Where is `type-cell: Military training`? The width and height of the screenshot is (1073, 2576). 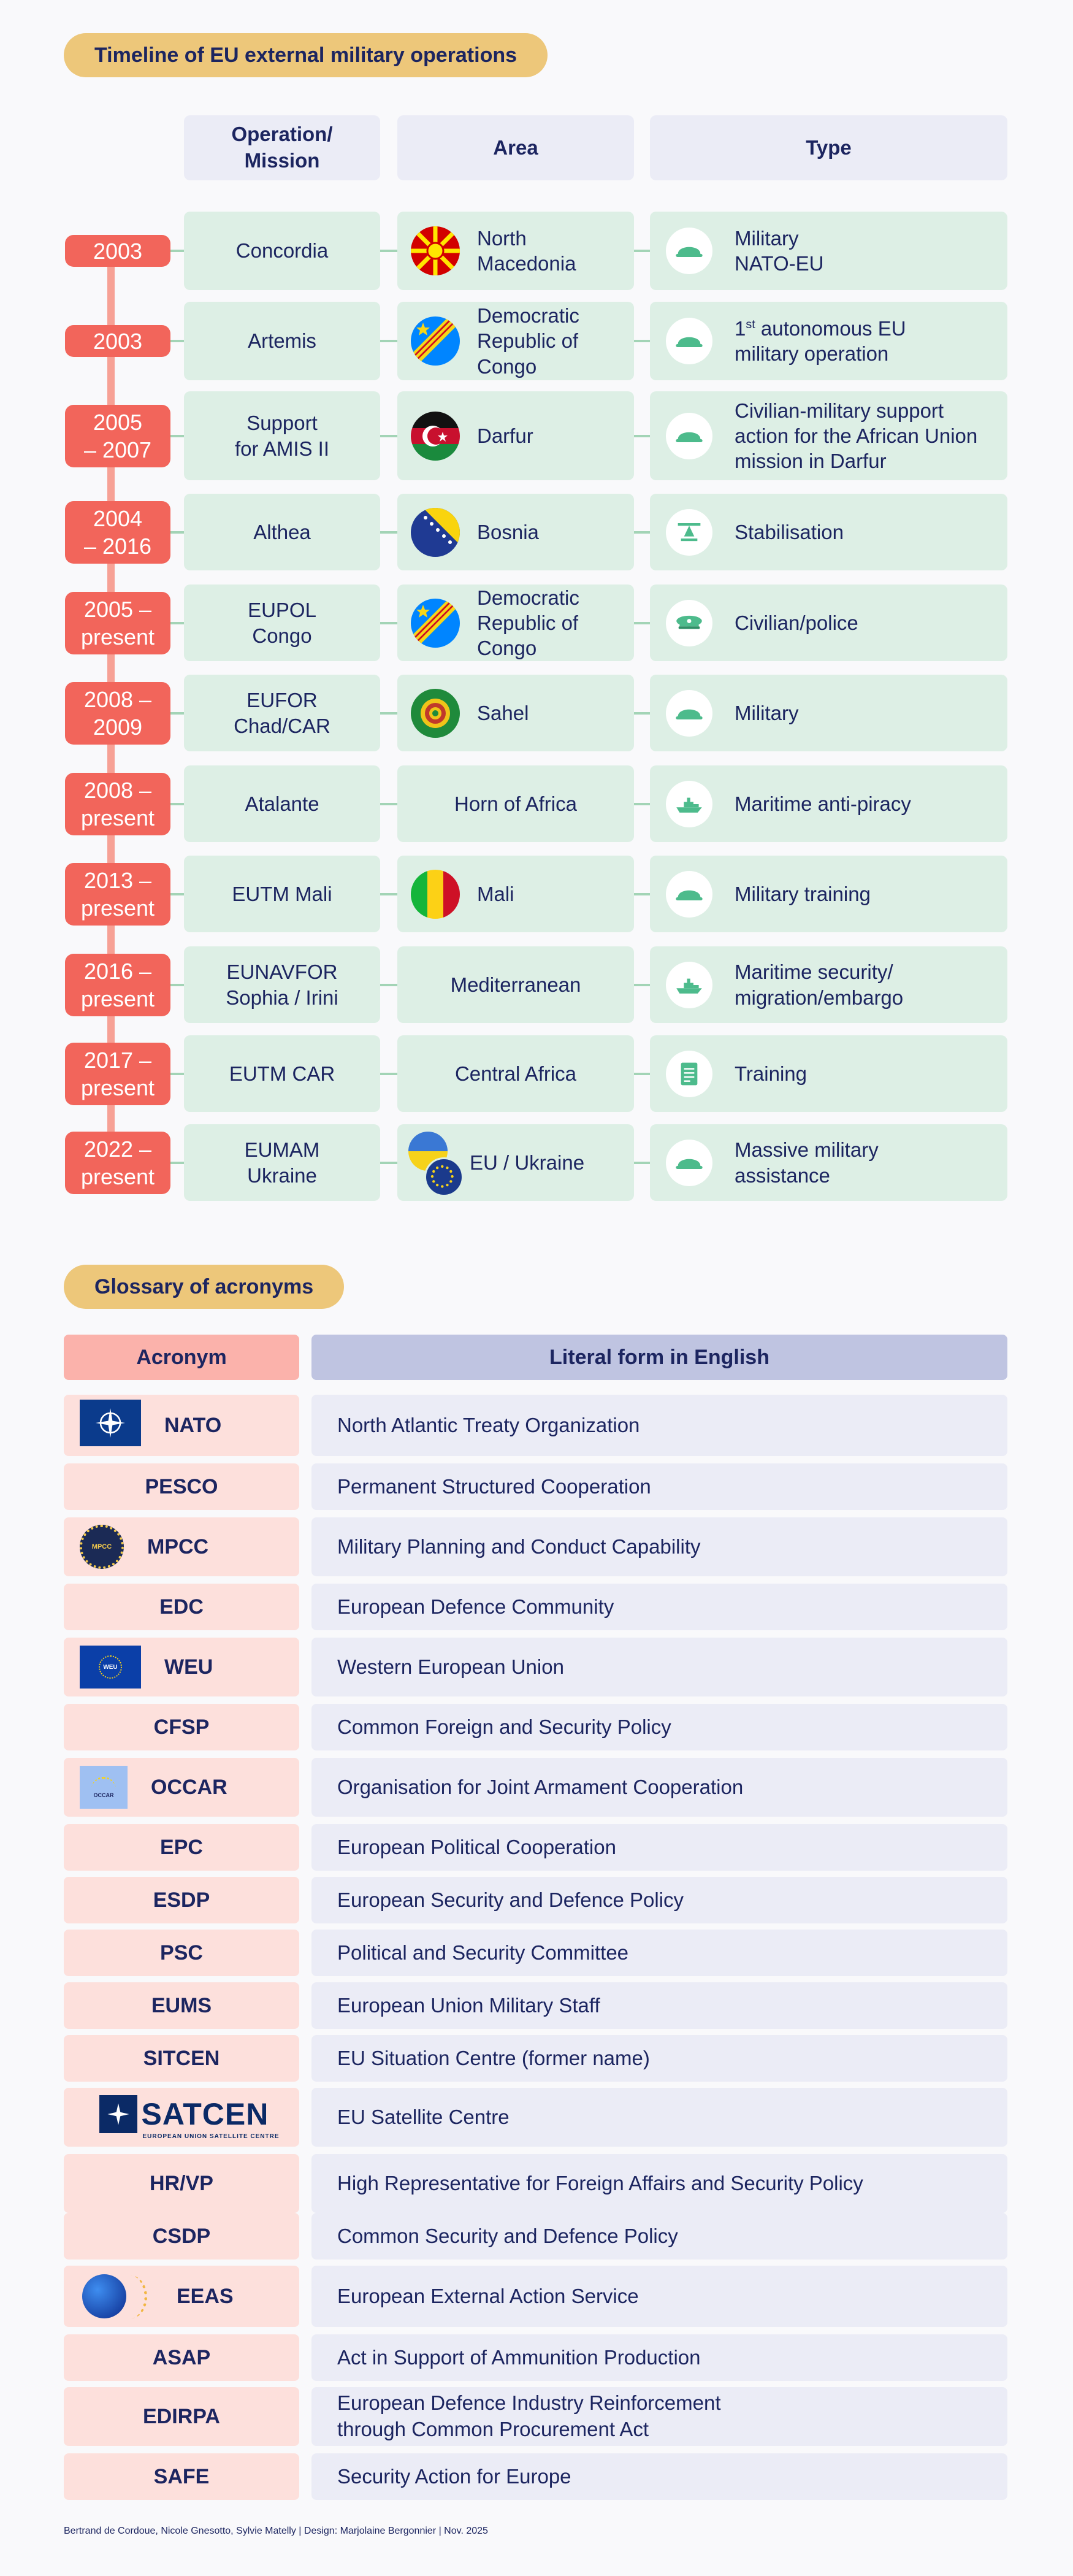 type-cell: Military training is located at coordinates (828, 894).